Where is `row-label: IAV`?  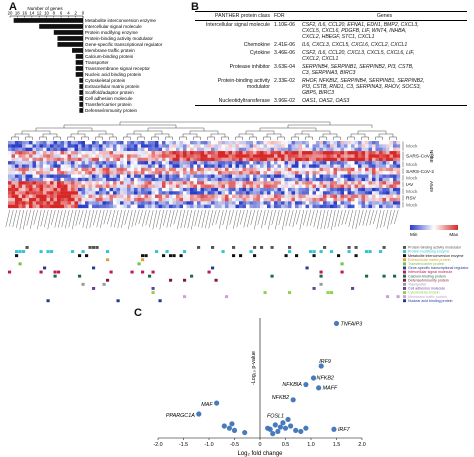 row-label: IAV is located at coordinates (410, 185).